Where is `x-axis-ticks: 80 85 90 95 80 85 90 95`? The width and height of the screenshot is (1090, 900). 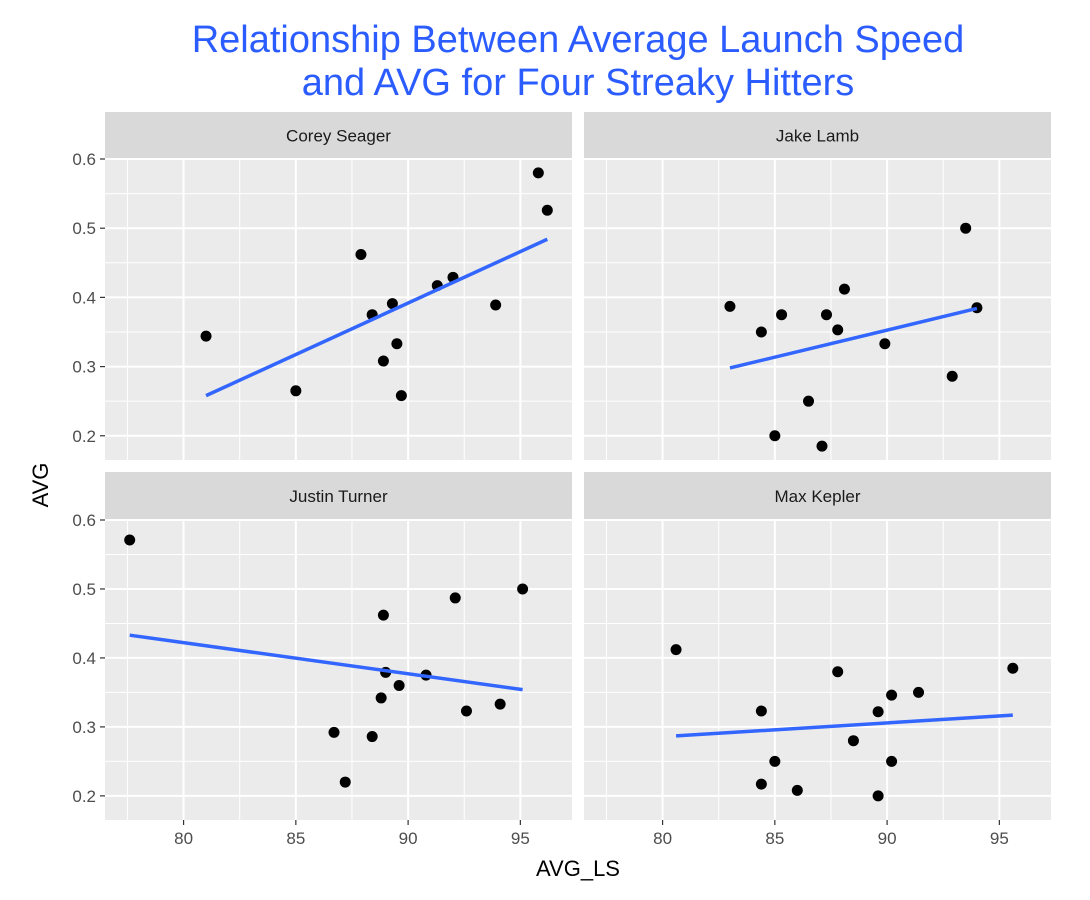 x-axis-ticks: 80 85 90 95 80 85 90 95 is located at coordinates (591, 834).